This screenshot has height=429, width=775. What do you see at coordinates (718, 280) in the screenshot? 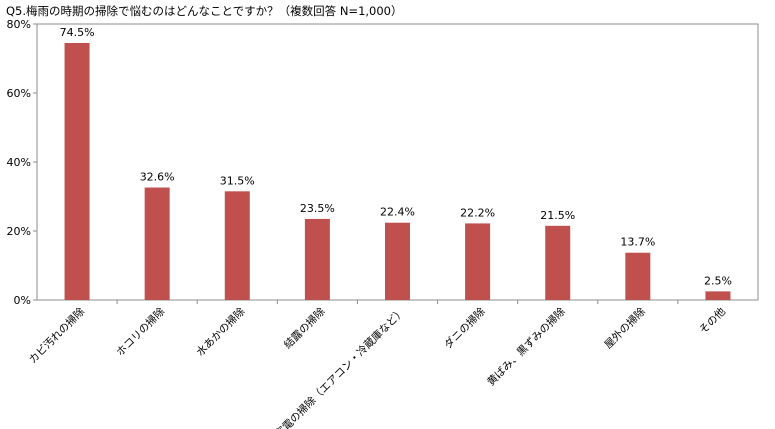
I see `data-label: 2.5%` at bounding box center [718, 280].